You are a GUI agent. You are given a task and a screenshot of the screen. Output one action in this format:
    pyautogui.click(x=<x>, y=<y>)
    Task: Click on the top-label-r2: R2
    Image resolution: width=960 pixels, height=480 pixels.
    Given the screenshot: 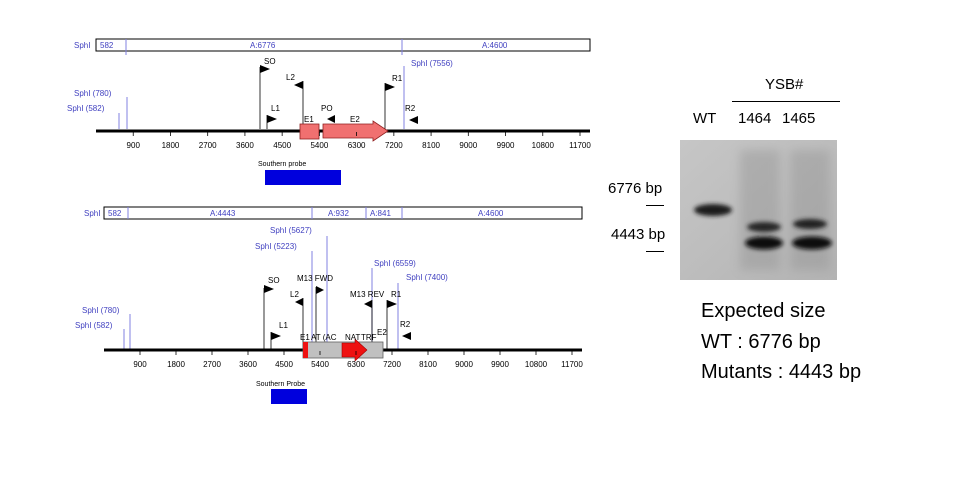 What is the action you would take?
    pyautogui.click(x=410, y=108)
    